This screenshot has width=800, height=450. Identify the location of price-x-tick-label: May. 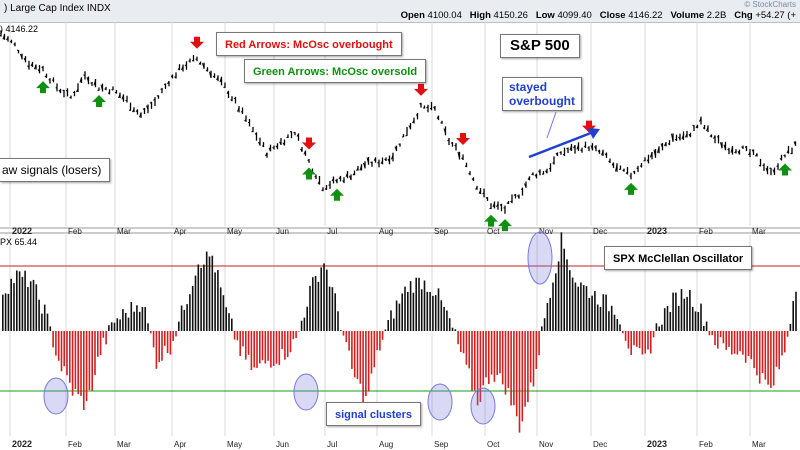
(234, 231).